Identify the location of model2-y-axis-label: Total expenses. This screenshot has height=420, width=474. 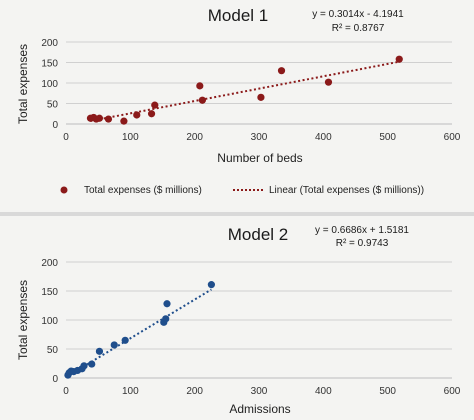
(23, 320).